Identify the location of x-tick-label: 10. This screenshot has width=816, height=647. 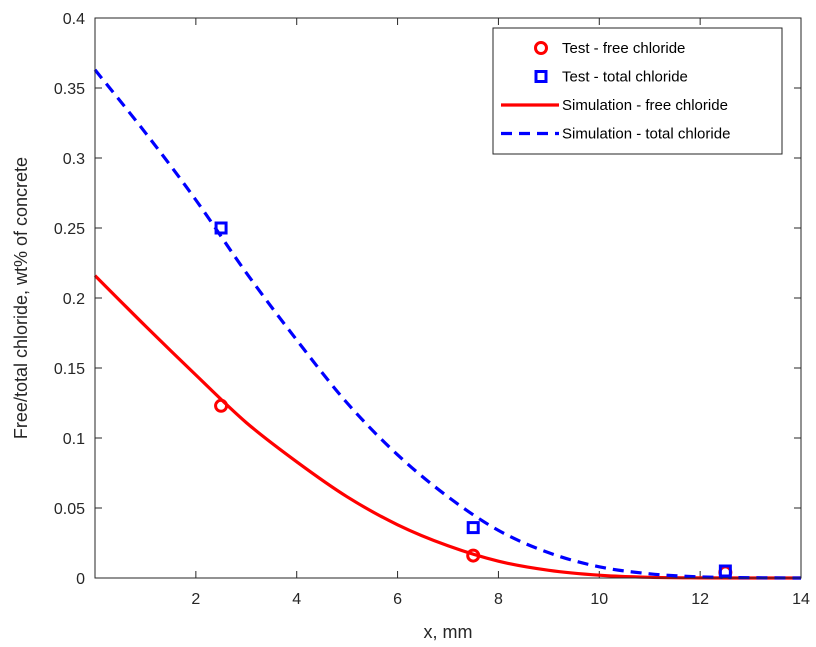
(599, 599).